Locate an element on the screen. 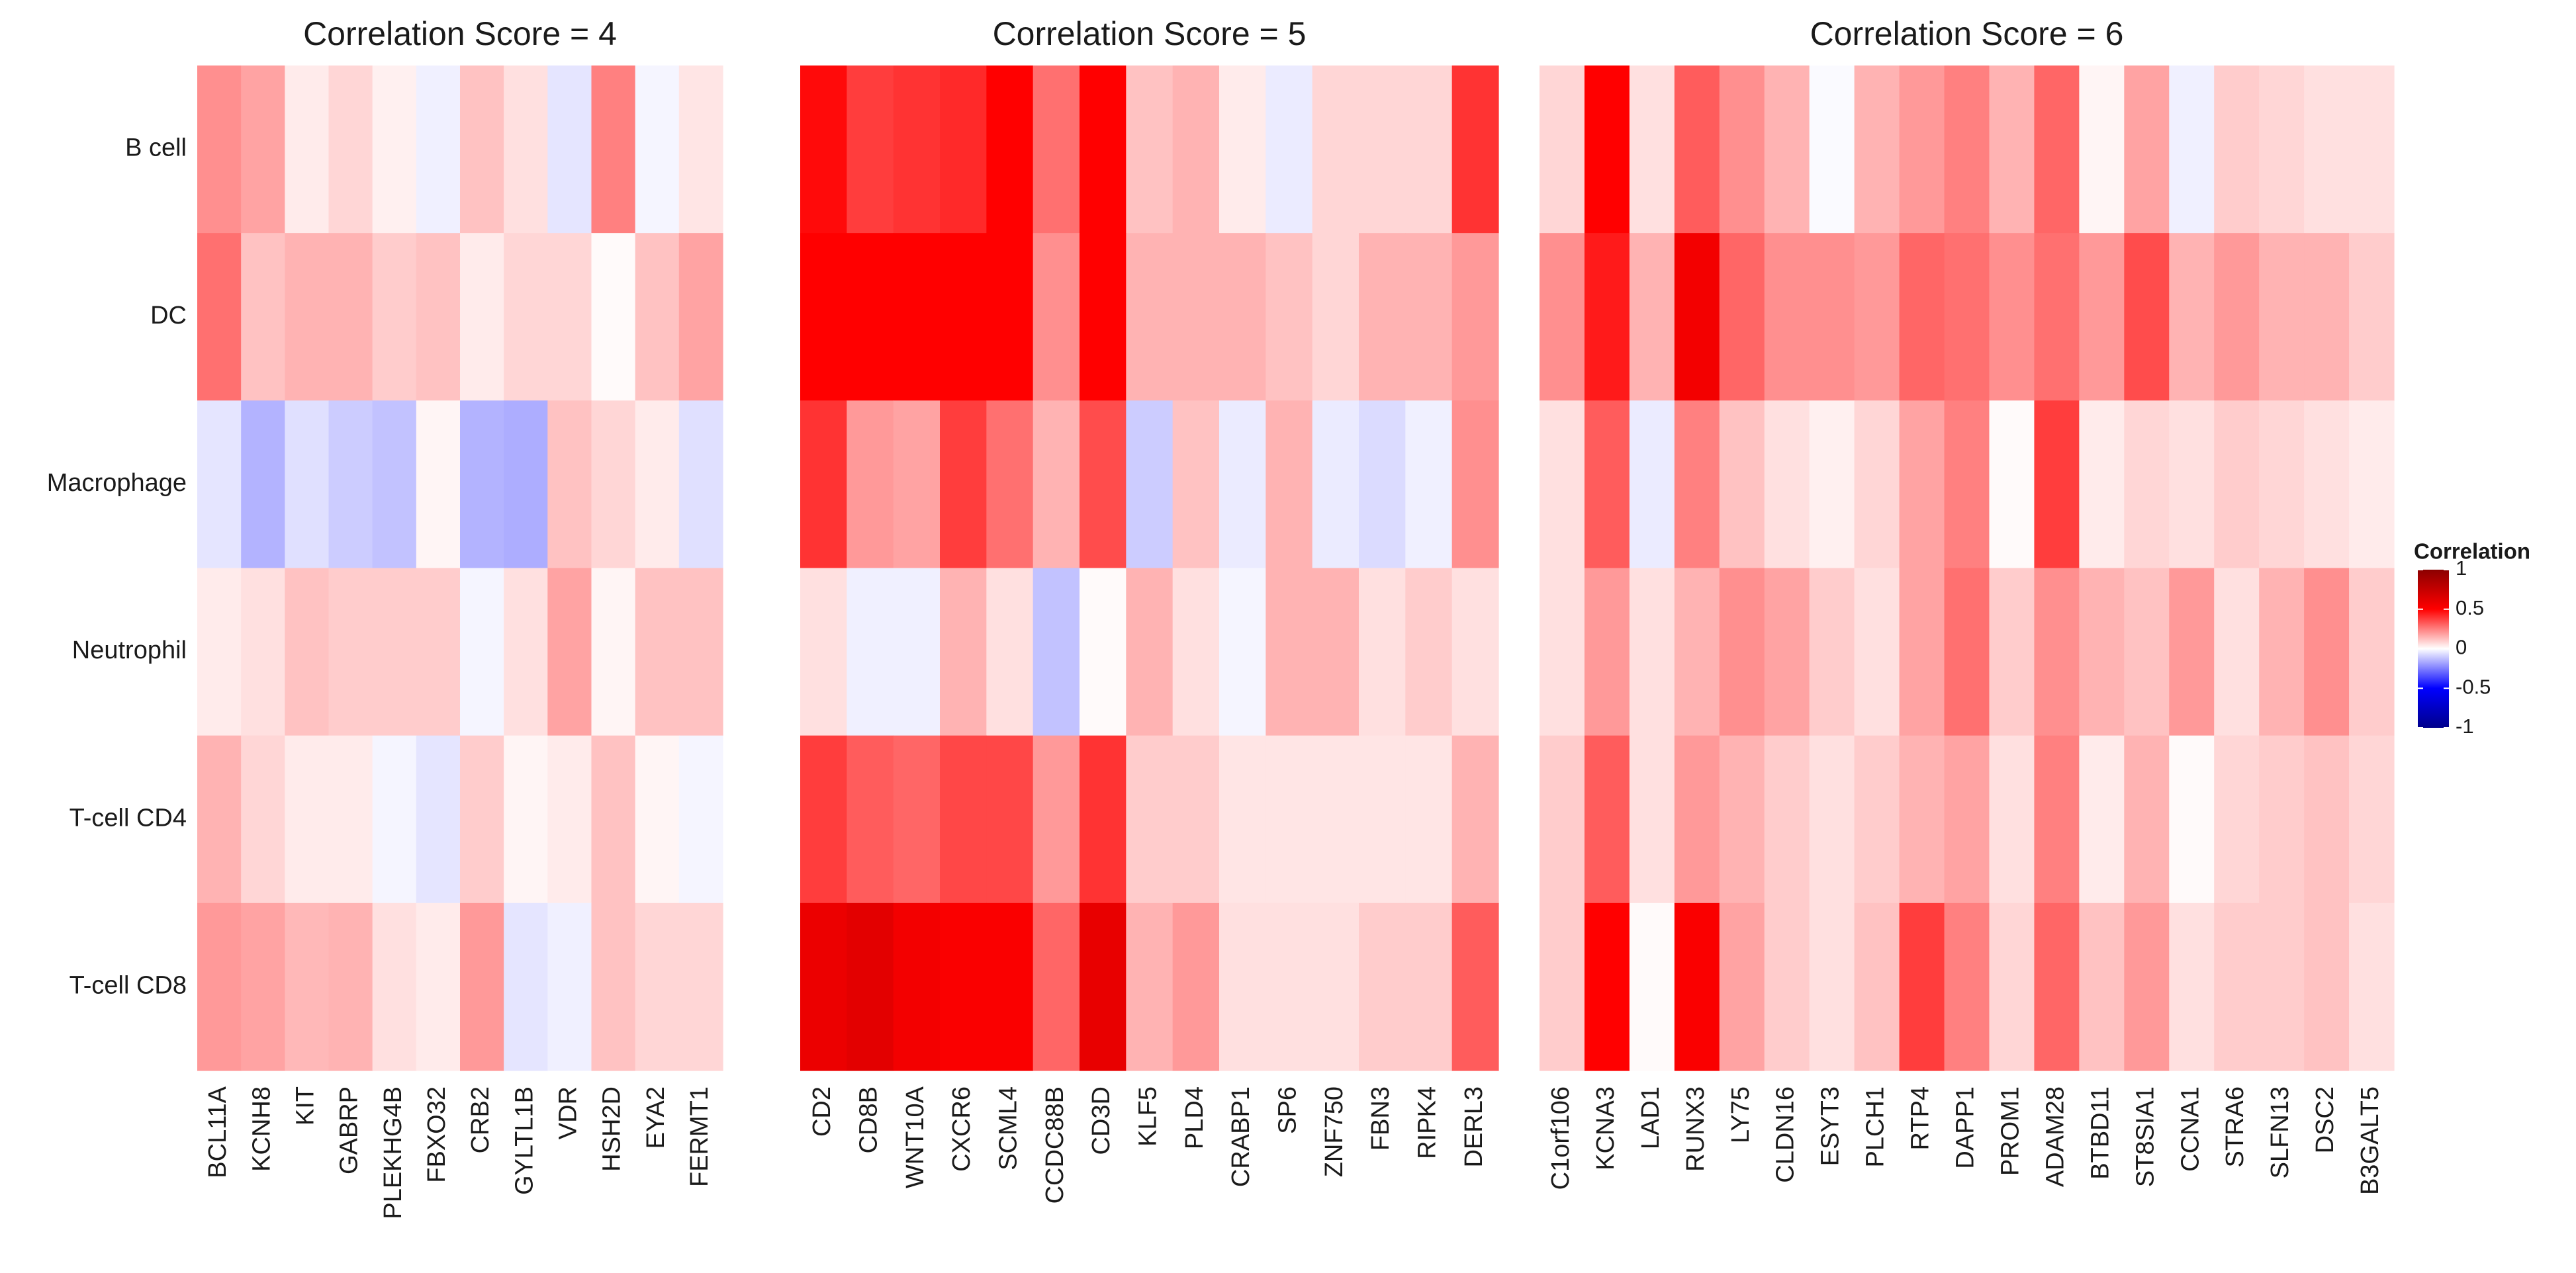 This screenshot has width=2576, height=1273. x-tick-label: FBXO32 is located at coordinates (437, 1135).